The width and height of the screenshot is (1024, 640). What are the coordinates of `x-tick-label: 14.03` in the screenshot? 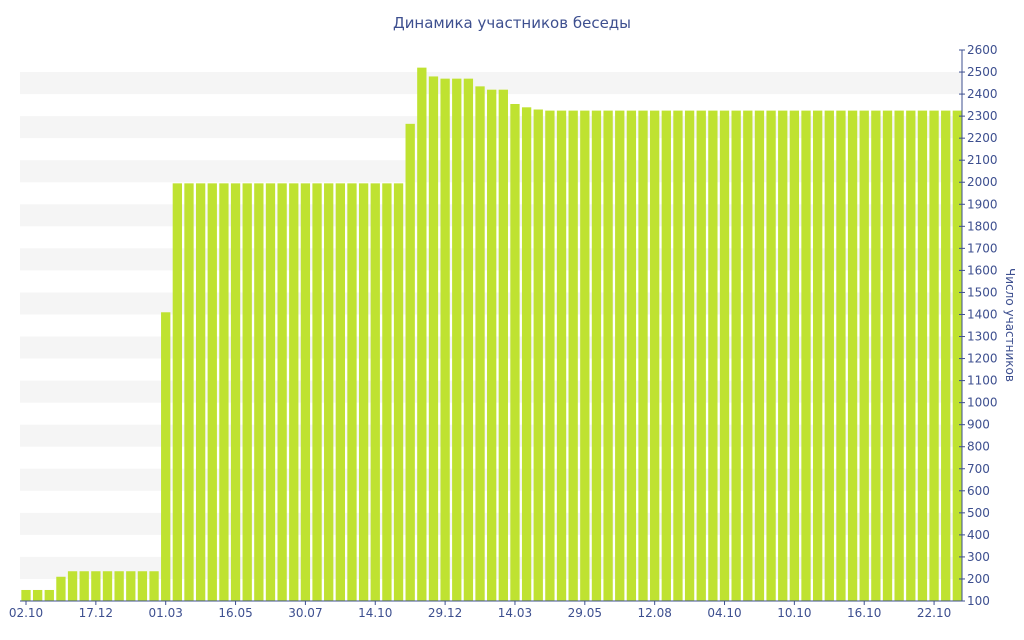 It's located at (515, 613).